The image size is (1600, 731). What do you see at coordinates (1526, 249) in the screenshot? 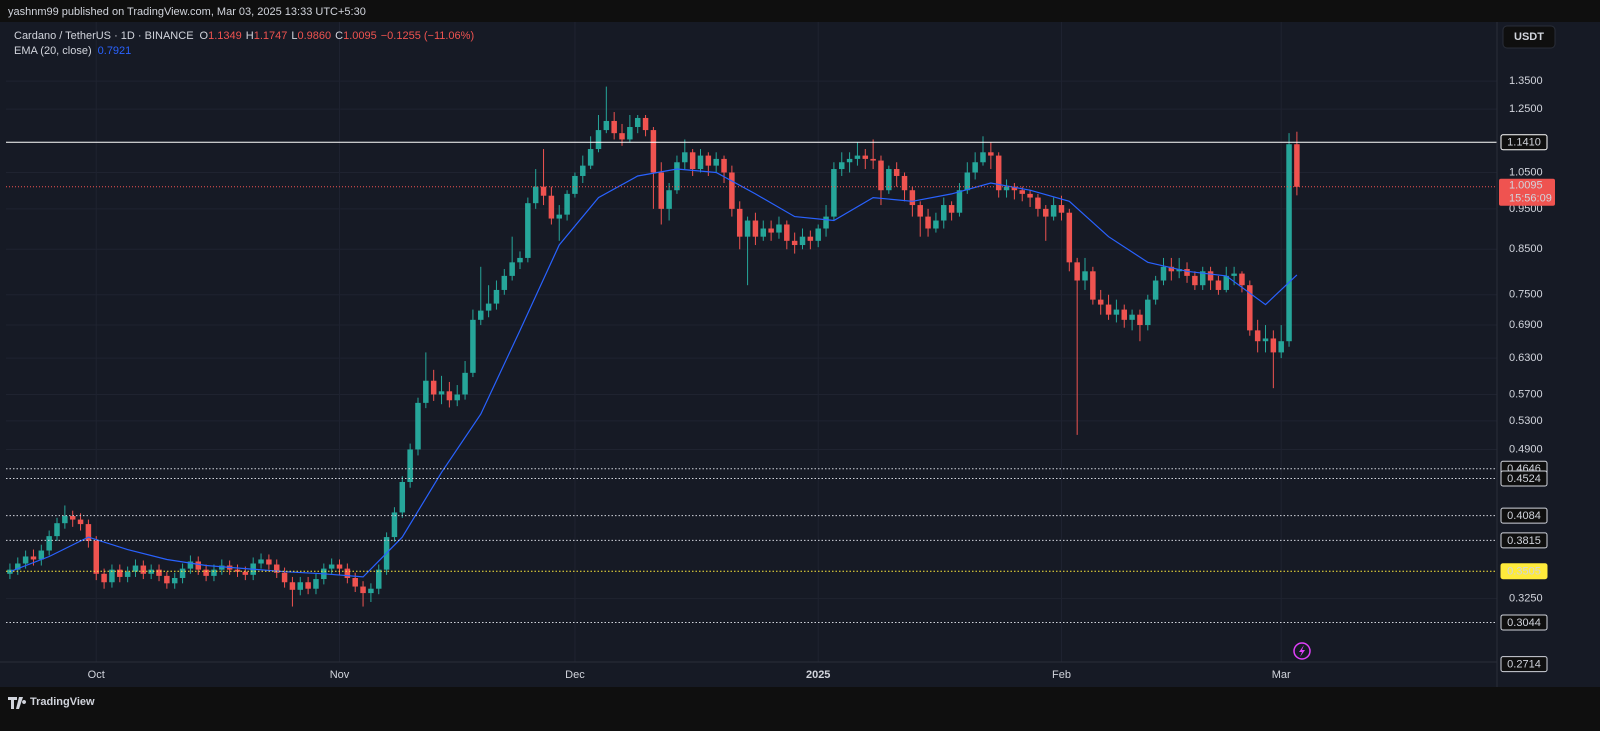
I see `y-tick-label: 0.8500` at bounding box center [1526, 249].